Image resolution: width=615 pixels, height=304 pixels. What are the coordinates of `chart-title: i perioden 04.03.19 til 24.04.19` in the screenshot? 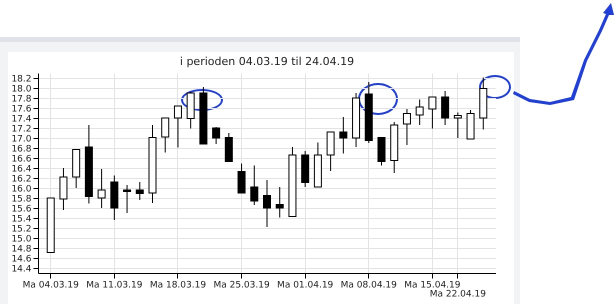 It's located at (267, 61).